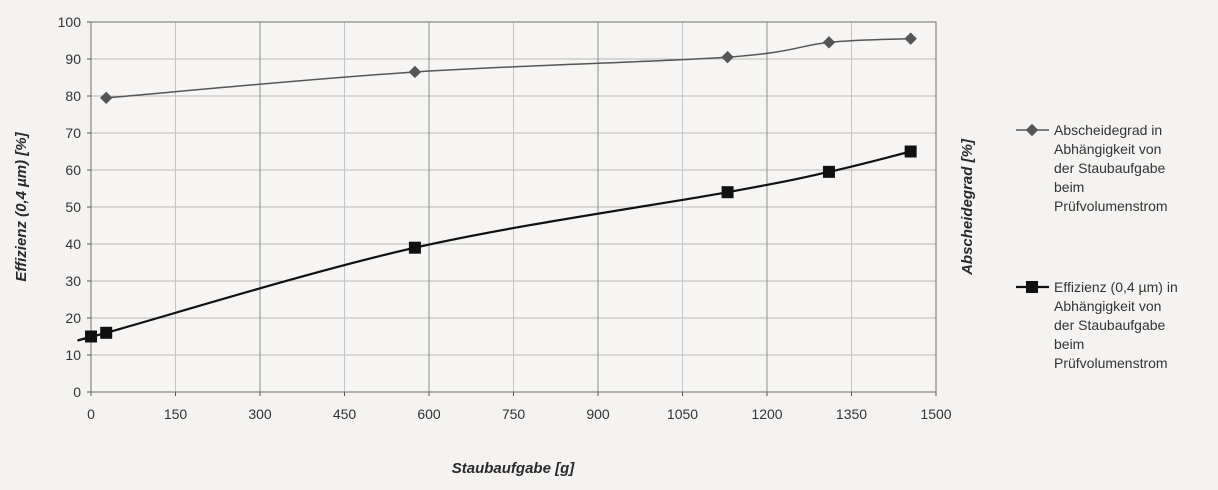 The width and height of the screenshot is (1218, 490). What do you see at coordinates (514, 414) in the screenshot?
I see `x-tick-label-750: 750` at bounding box center [514, 414].